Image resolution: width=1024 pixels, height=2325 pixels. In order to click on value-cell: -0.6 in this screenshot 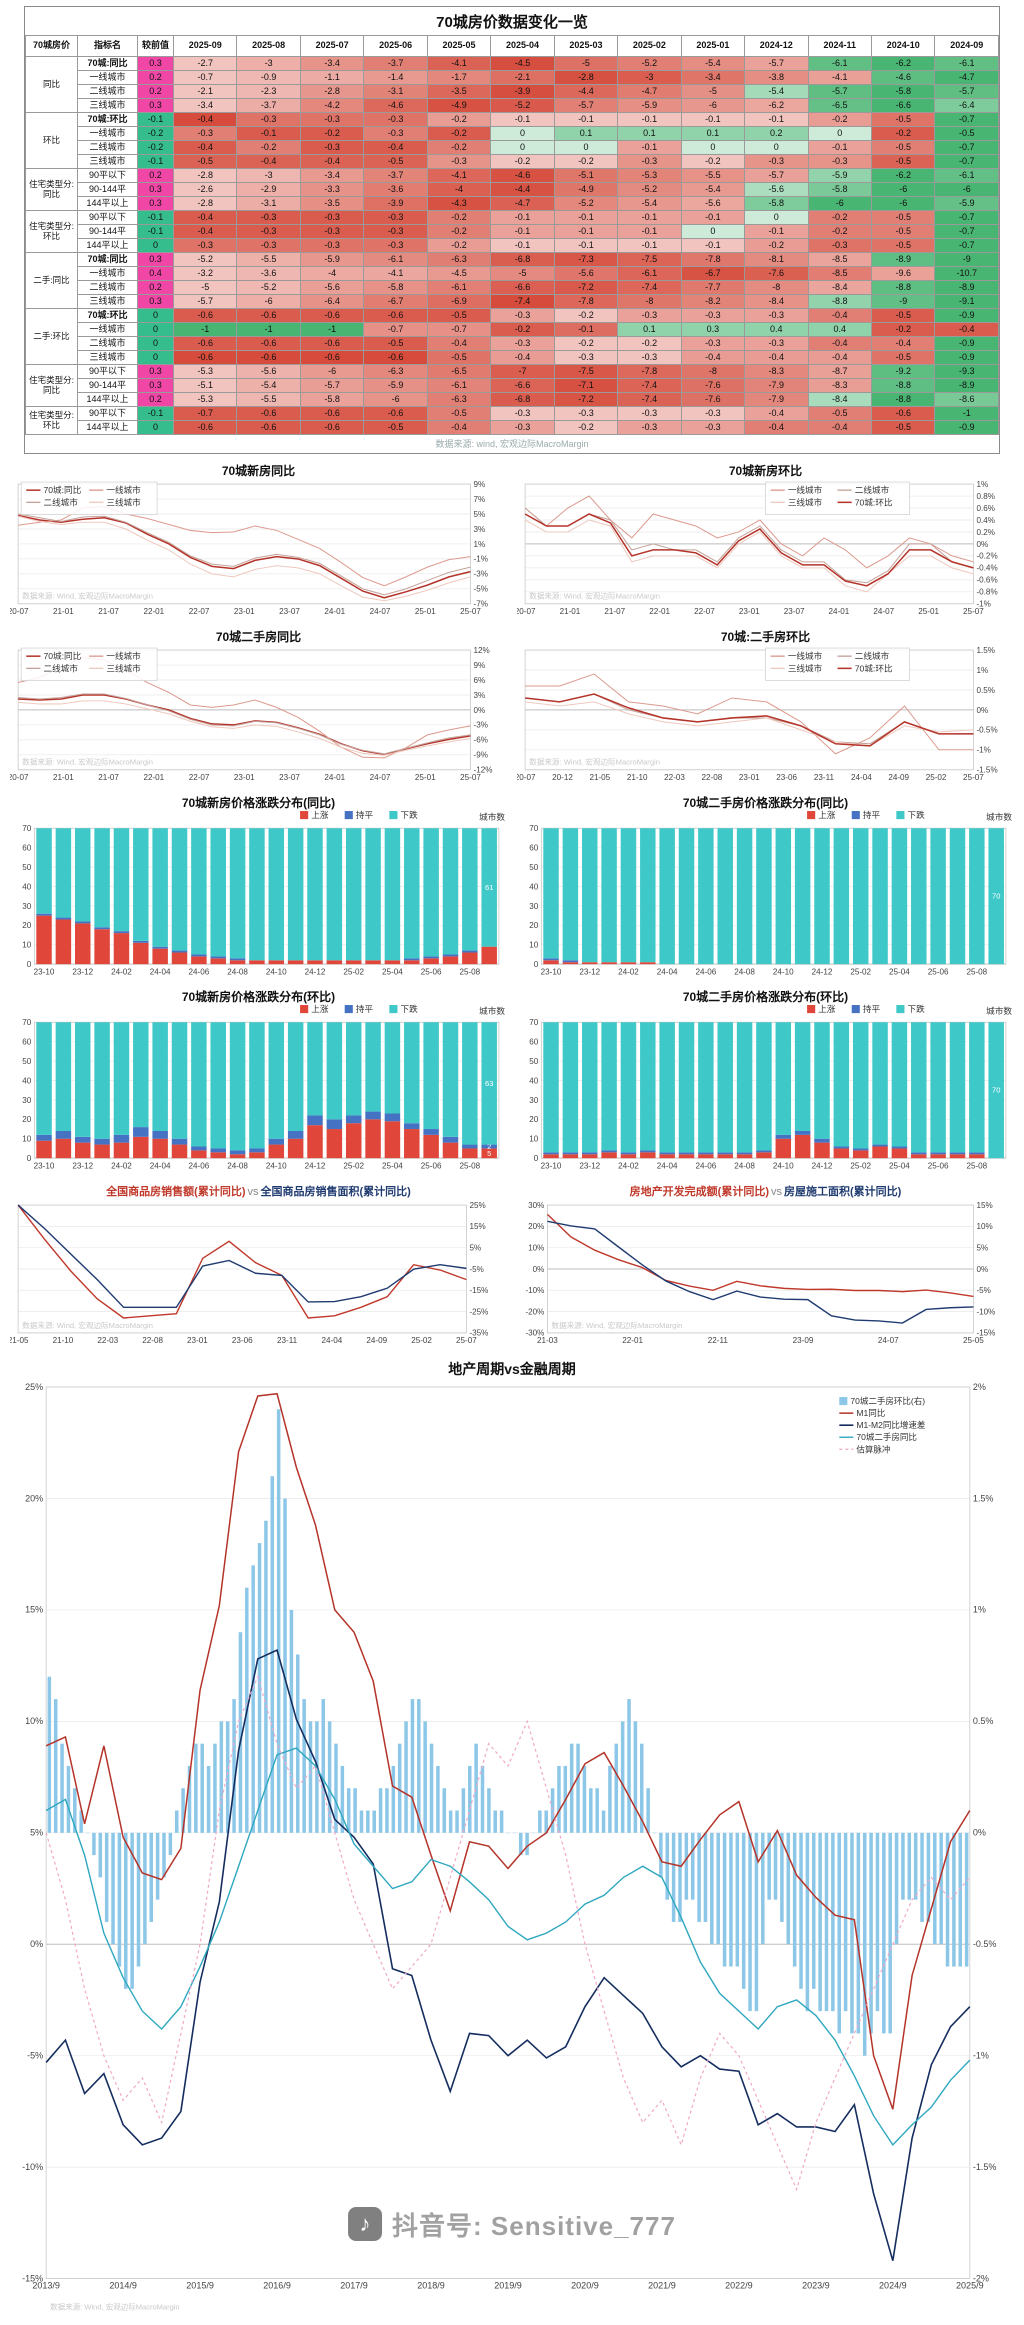, I will do `click(268, 316)`.